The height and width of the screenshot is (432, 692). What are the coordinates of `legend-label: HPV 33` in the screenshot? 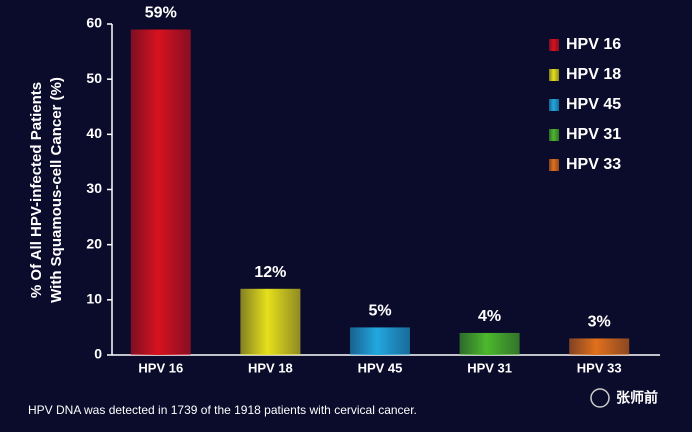 It's located at (593, 164).